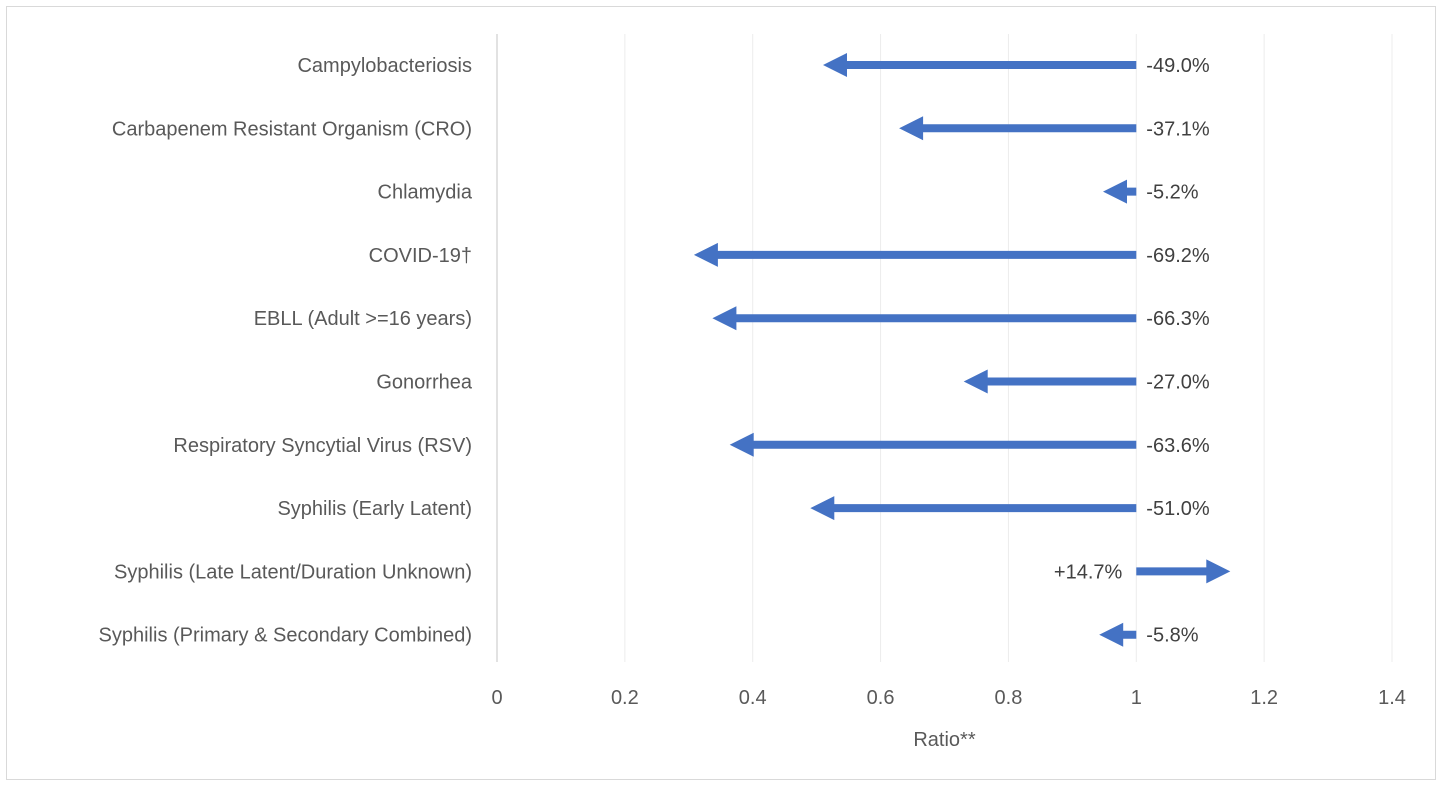  Describe the element at coordinates (1136, 698) in the screenshot. I see `x-tick-label: 1` at that location.